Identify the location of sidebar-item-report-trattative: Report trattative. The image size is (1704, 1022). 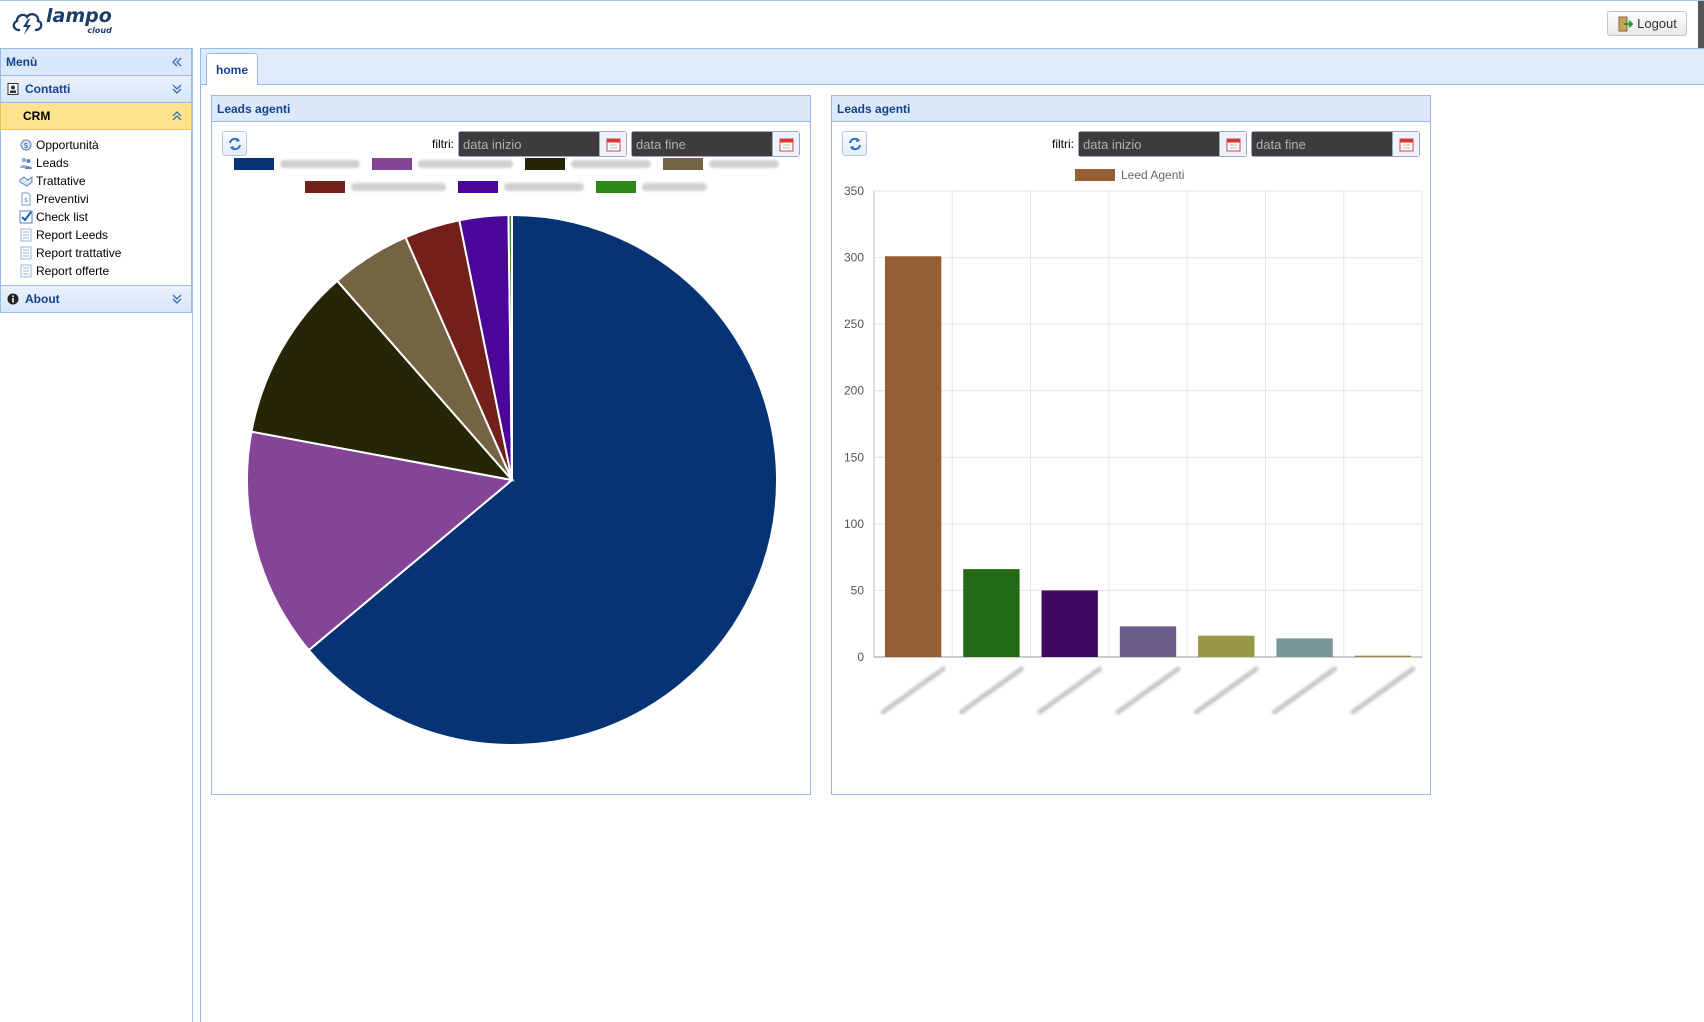
(96, 253).